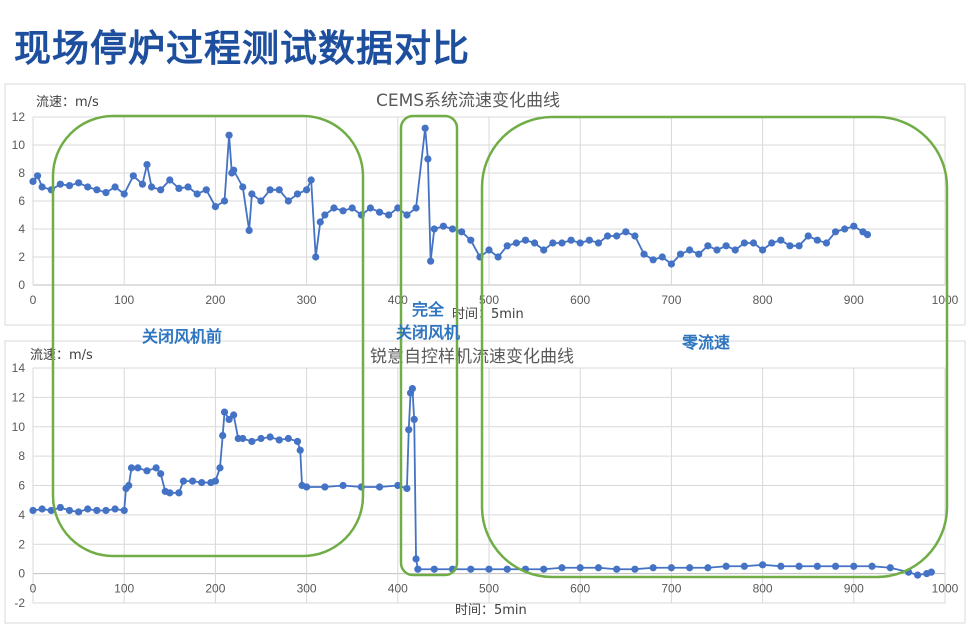 The width and height of the screenshot is (969, 632). What do you see at coordinates (215, 300) in the screenshot?
I see `x-tick-label: 200` at bounding box center [215, 300].